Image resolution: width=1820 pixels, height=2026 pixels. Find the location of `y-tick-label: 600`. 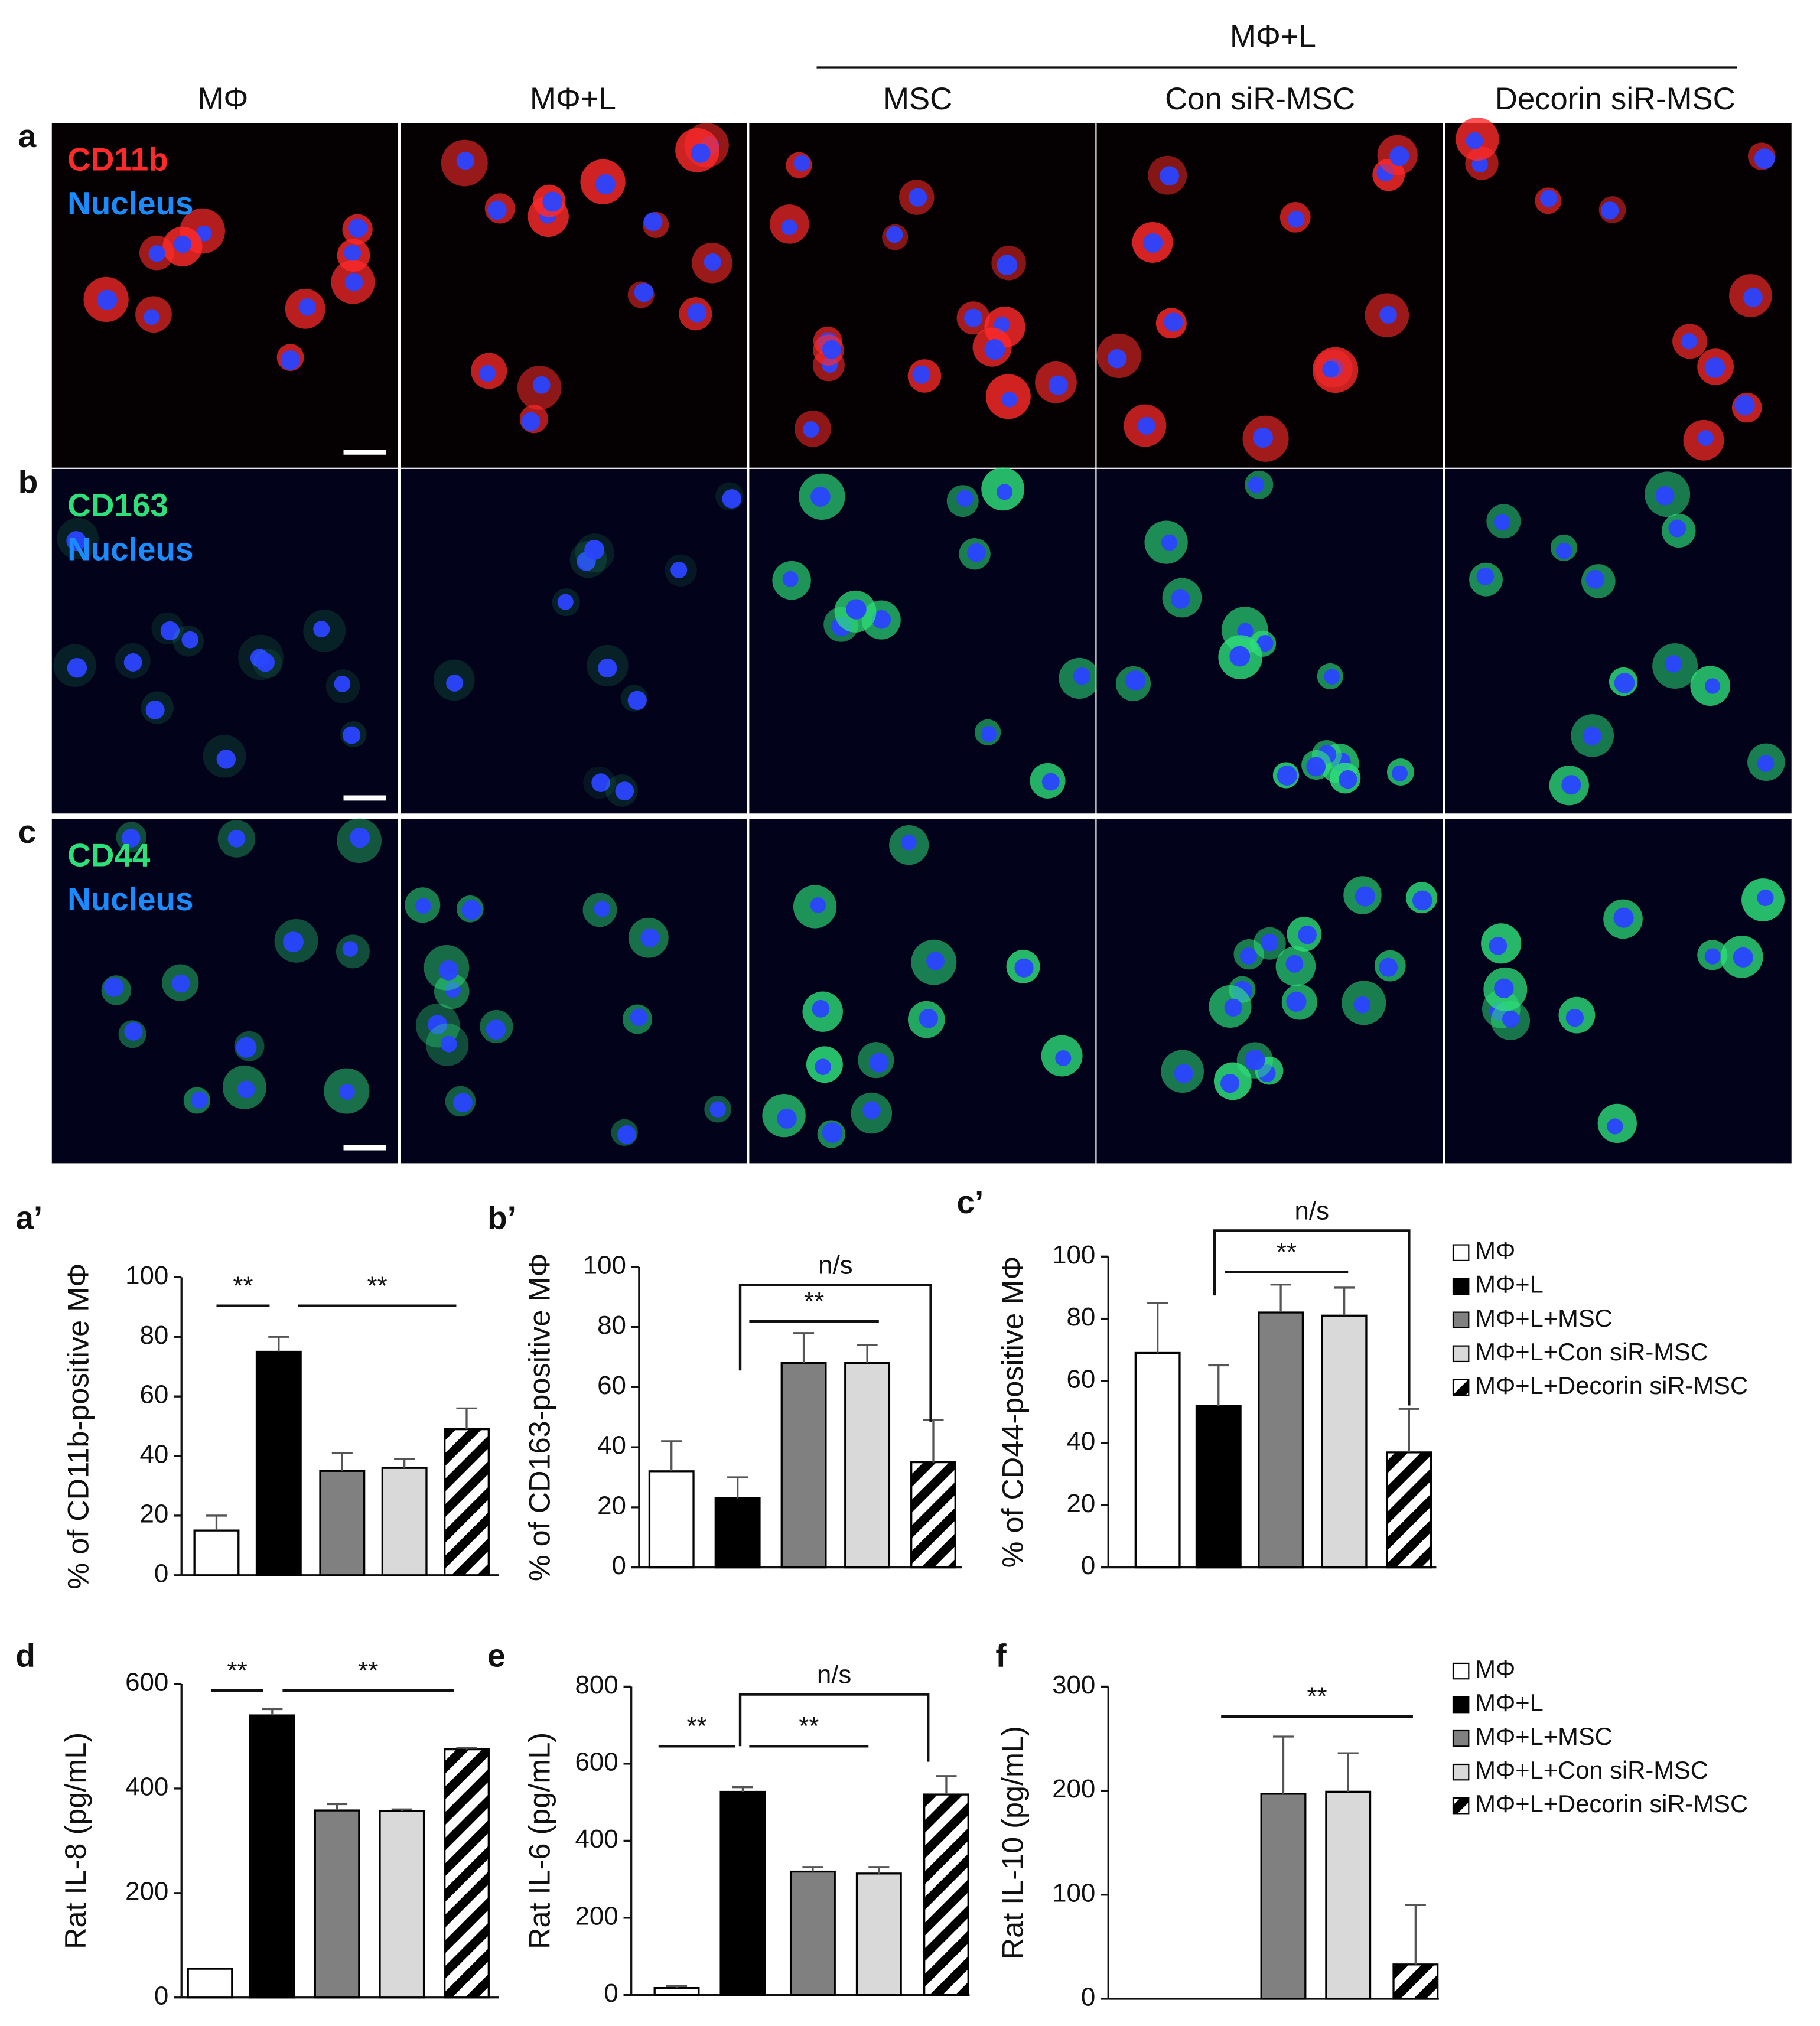

y-tick-label: 600 is located at coordinates (596, 1763).